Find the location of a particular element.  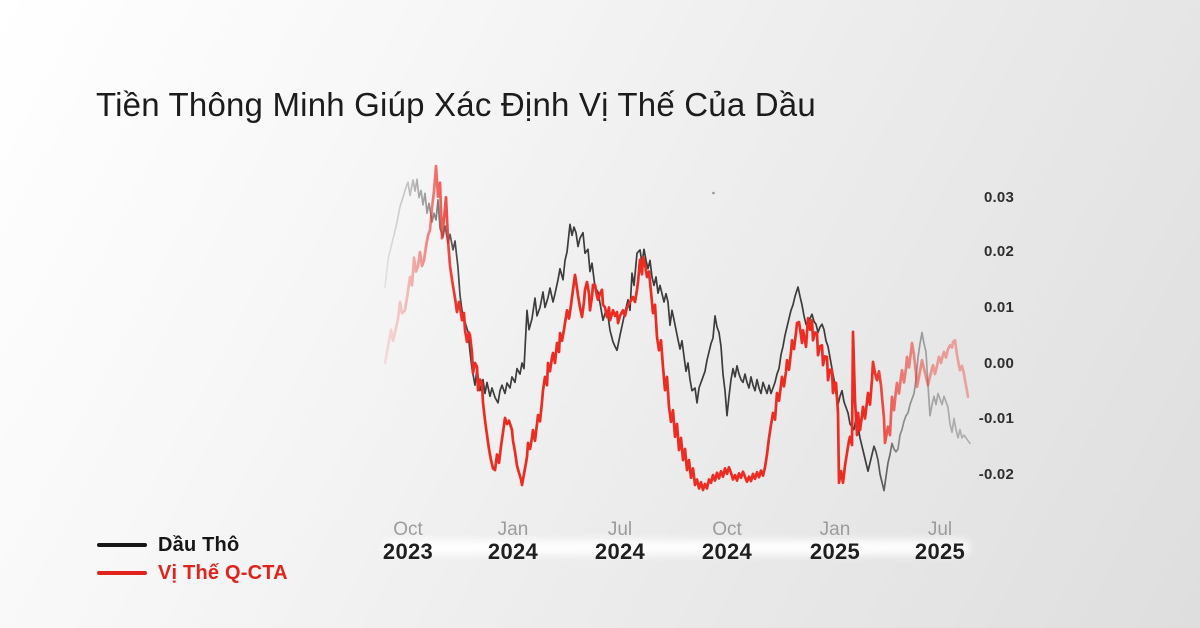

qcta-line-swatch is located at coordinates (122, 573).